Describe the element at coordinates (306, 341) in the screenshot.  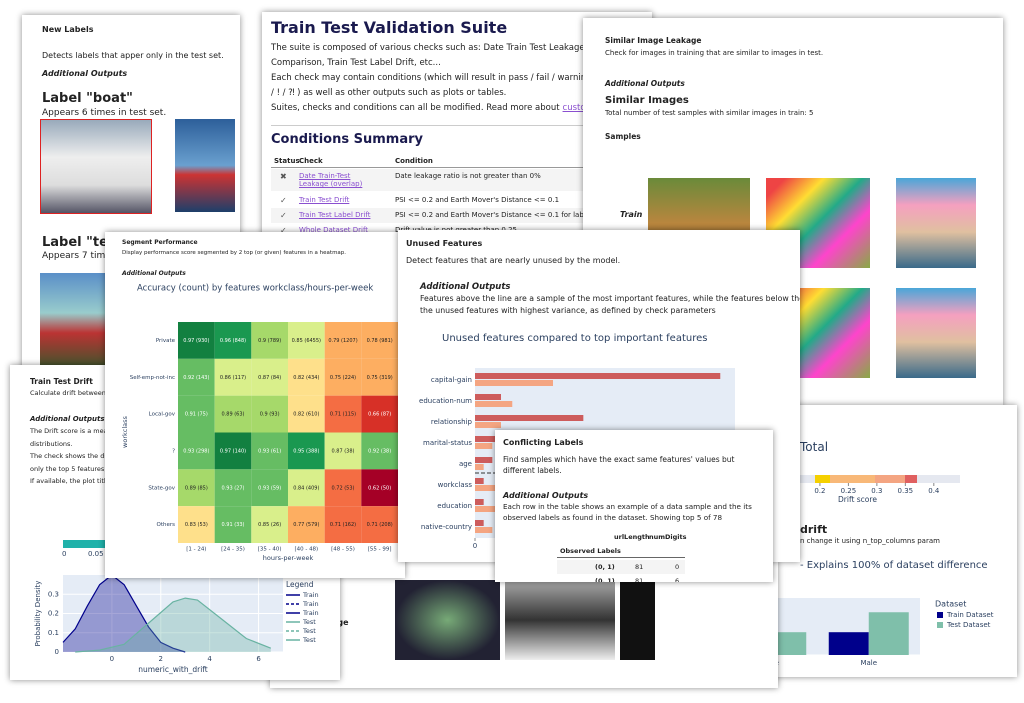
I see `cell-label: 0.85 (6455)` at that location.